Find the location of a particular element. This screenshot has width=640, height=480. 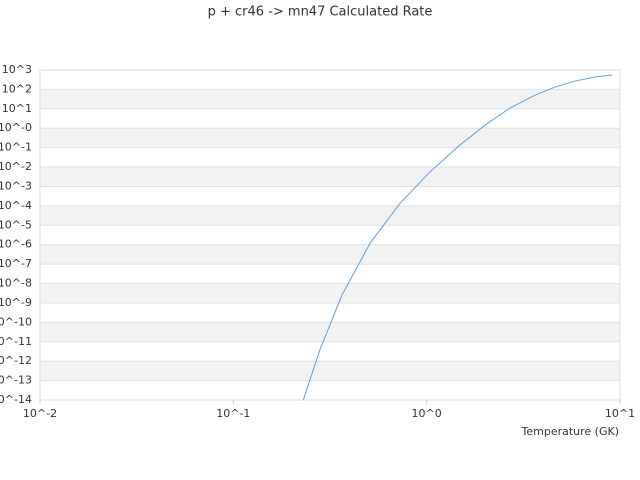

y-tick-label: 10^-5 is located at coordinates (16, 224).